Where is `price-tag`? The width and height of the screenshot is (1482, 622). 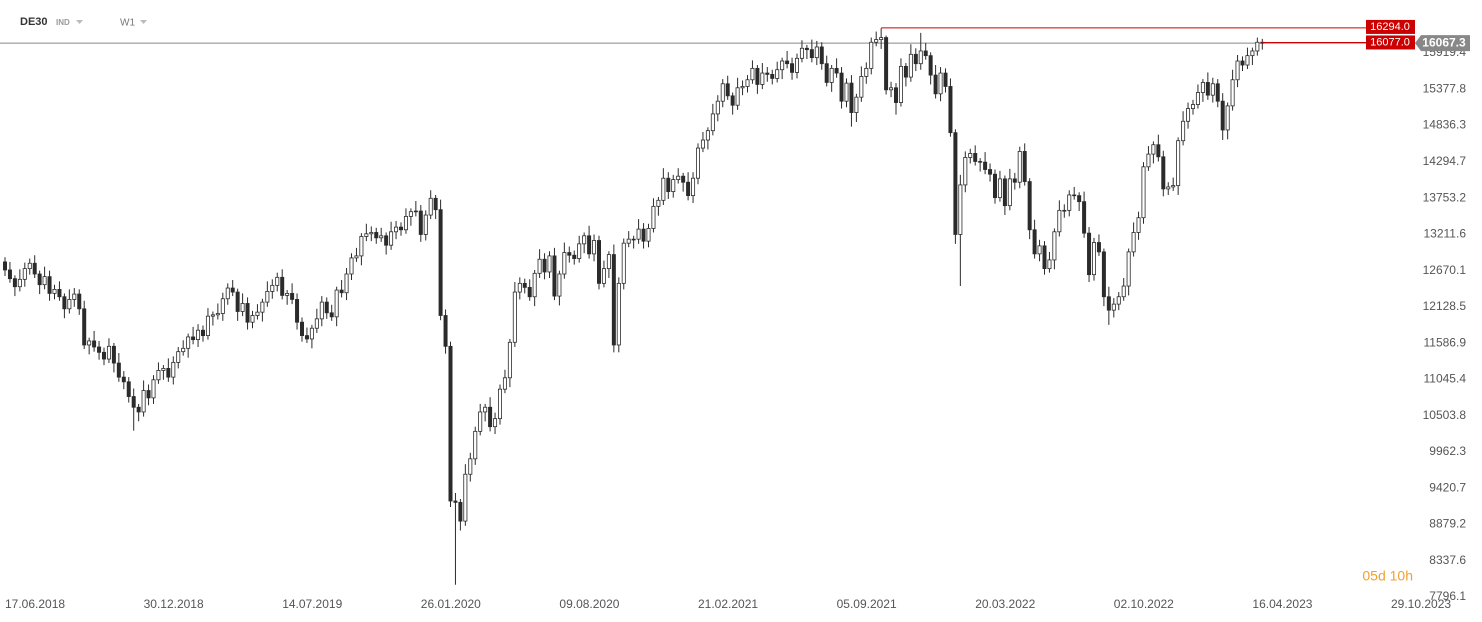
price-tag is located at coordinates (1442, 43).